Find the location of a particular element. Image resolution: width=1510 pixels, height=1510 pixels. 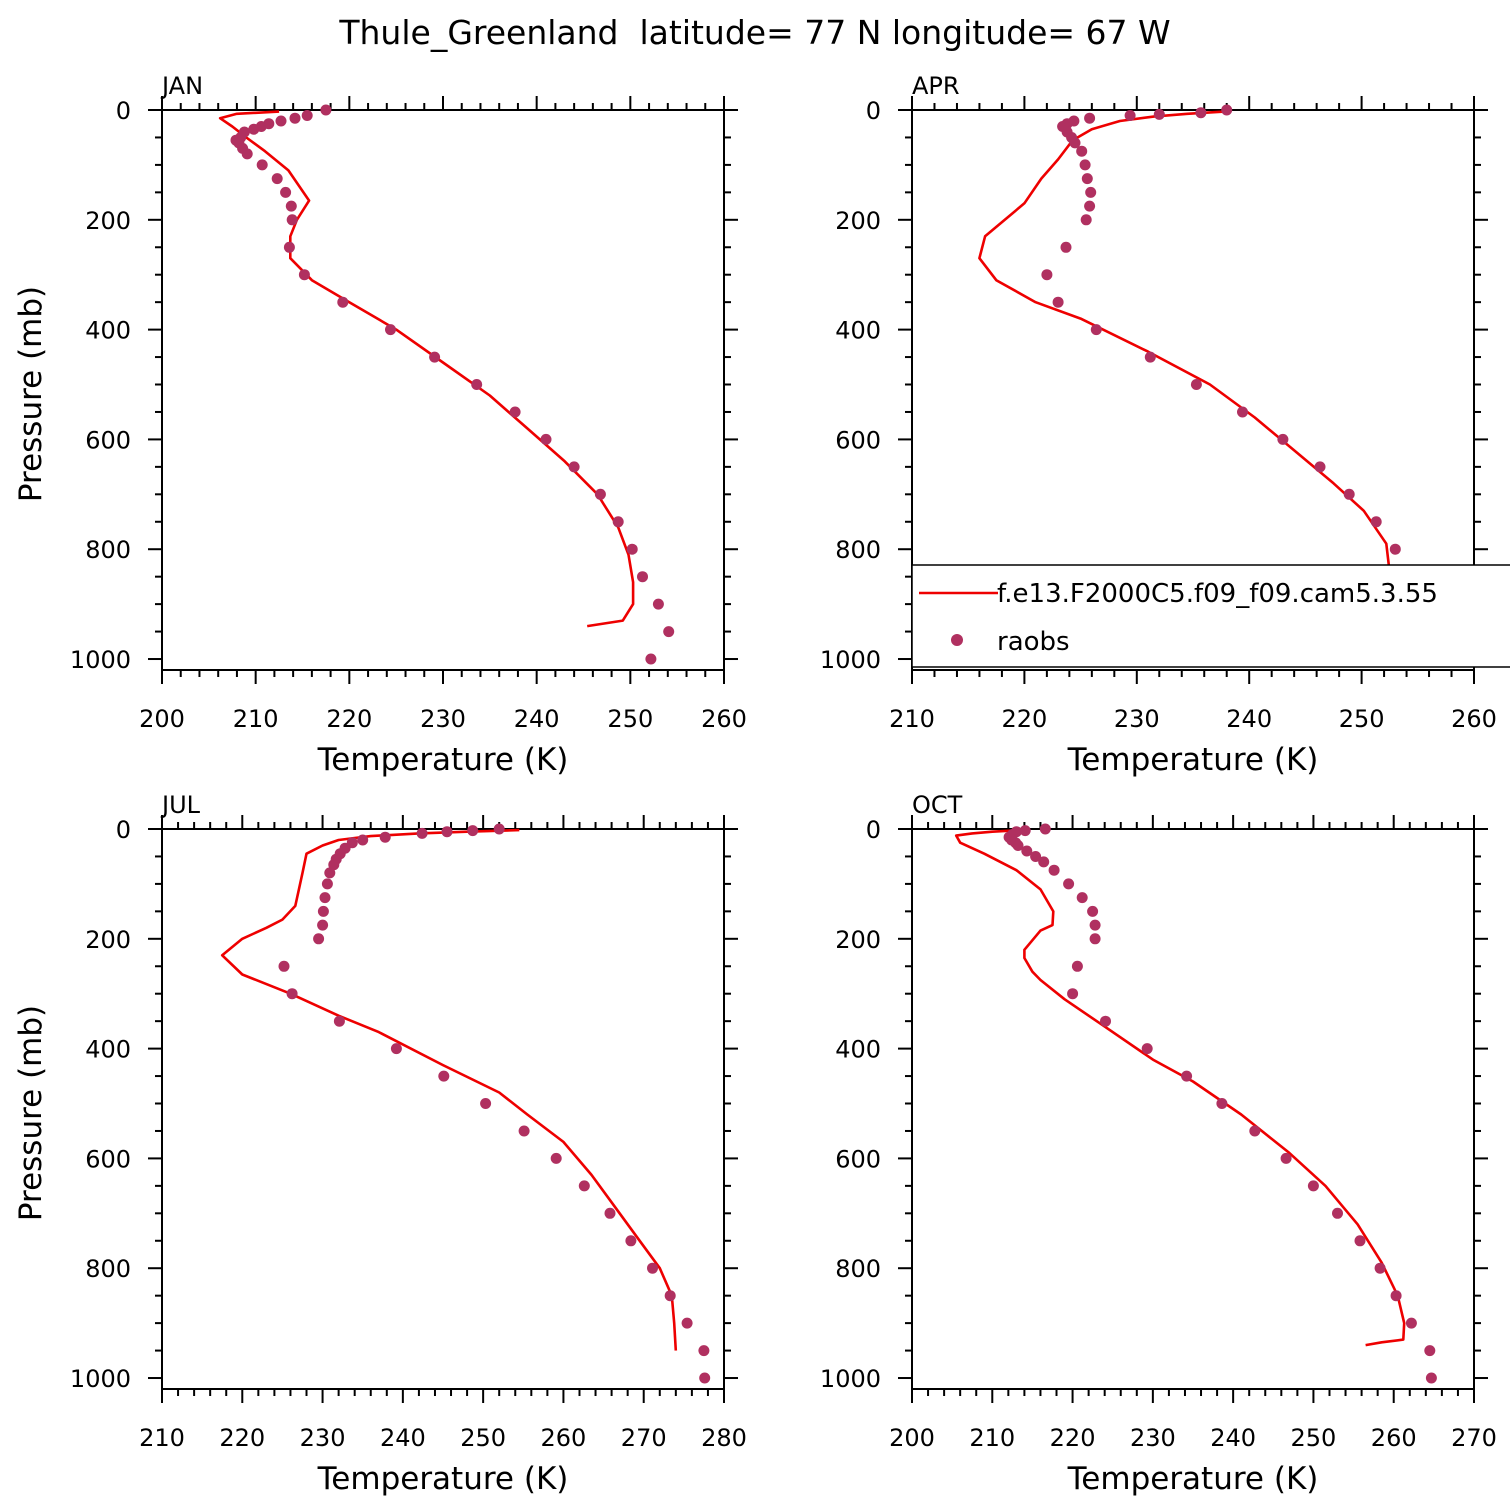

y-tick-label: 0 is located at coordinates (123, 830).